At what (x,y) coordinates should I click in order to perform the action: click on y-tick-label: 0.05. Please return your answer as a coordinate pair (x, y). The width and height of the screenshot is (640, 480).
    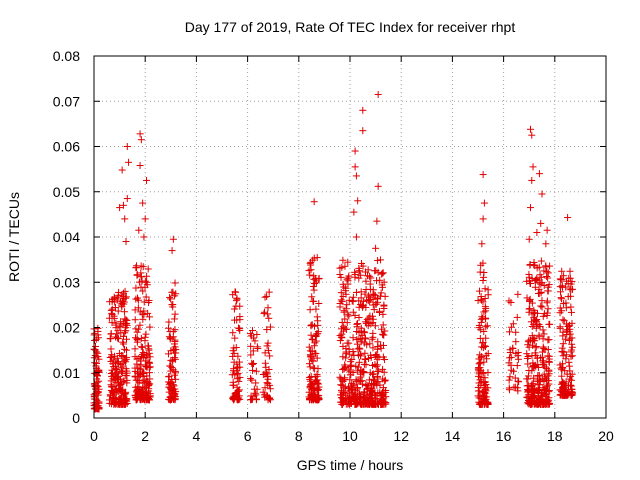
    Looking at the image, I should click on (66, 192).